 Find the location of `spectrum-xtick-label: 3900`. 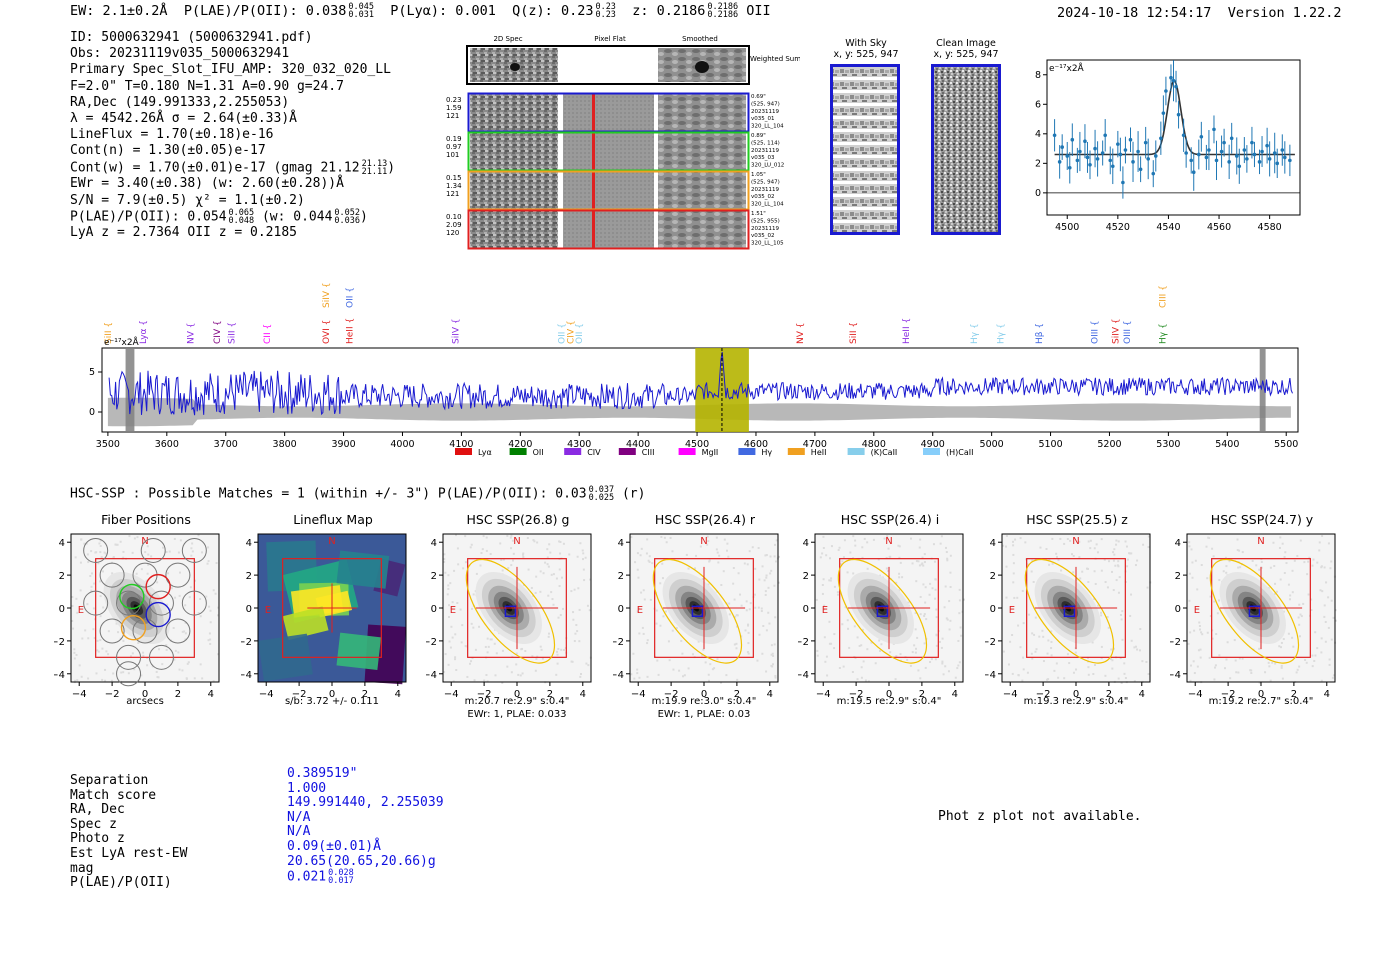

spectrum-xtick-label: 3900 is located at coordinates (343, 444).